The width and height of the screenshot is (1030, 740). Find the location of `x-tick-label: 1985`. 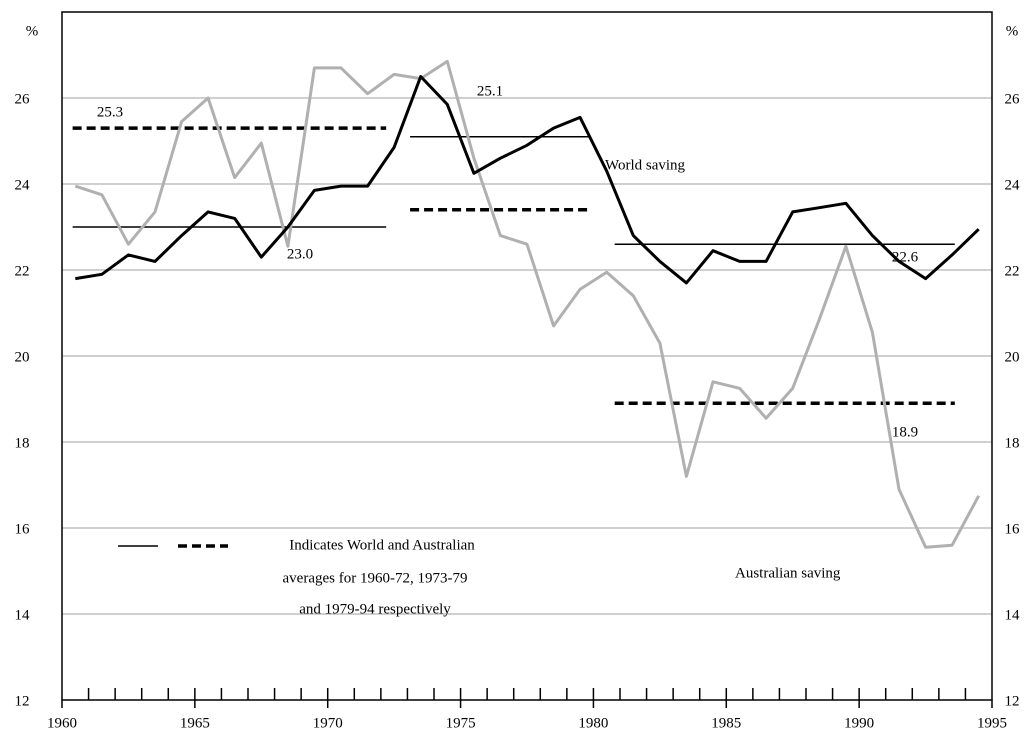

x-tick-label: 1985 is located at coordinates (726, 723).